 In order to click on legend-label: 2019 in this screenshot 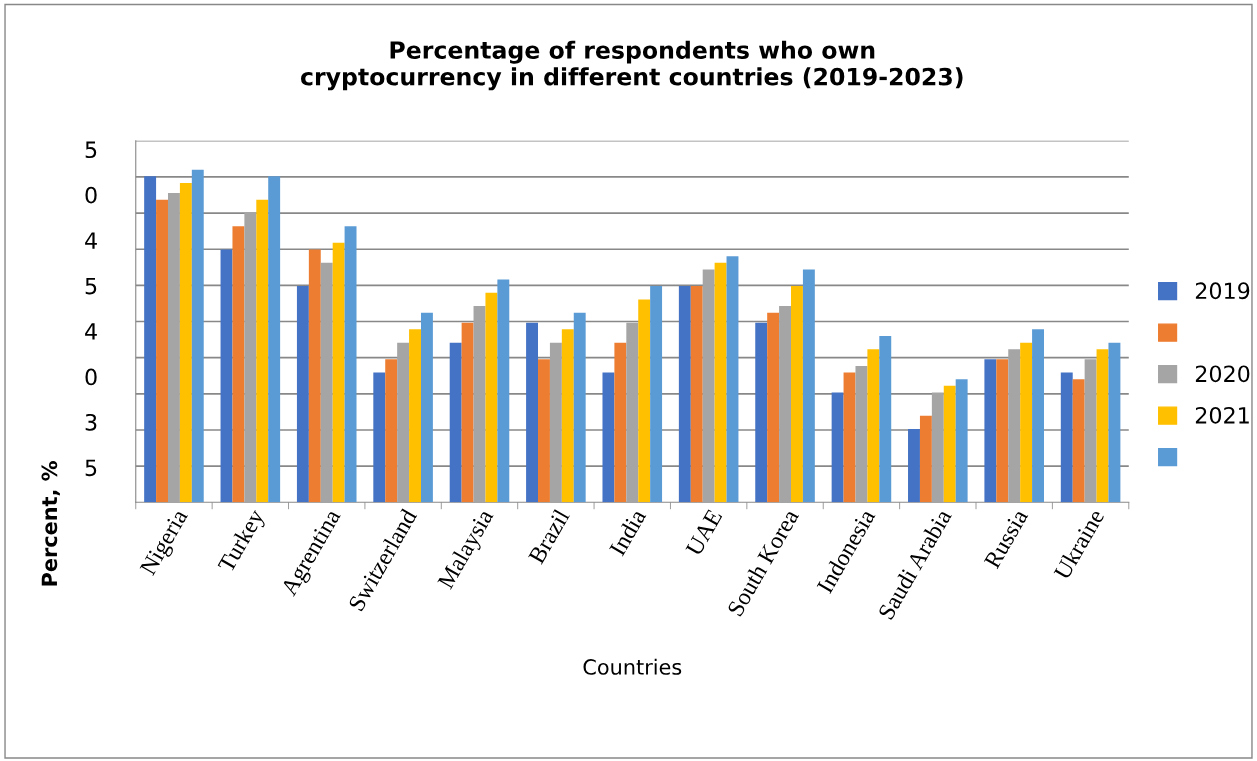, I will do `click(1222, 291)`.